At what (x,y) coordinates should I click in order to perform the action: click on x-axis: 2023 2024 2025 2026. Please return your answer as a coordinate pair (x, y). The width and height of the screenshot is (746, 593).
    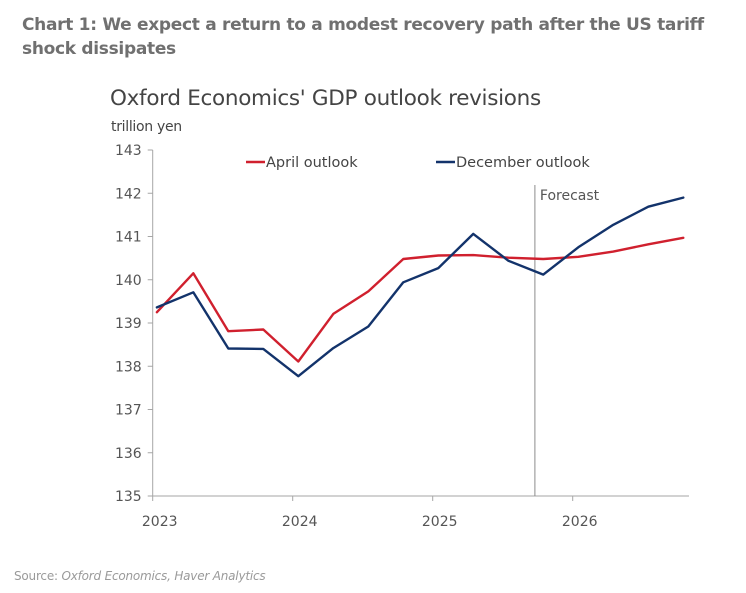
    Looking at the image, I should click on (415, 512).